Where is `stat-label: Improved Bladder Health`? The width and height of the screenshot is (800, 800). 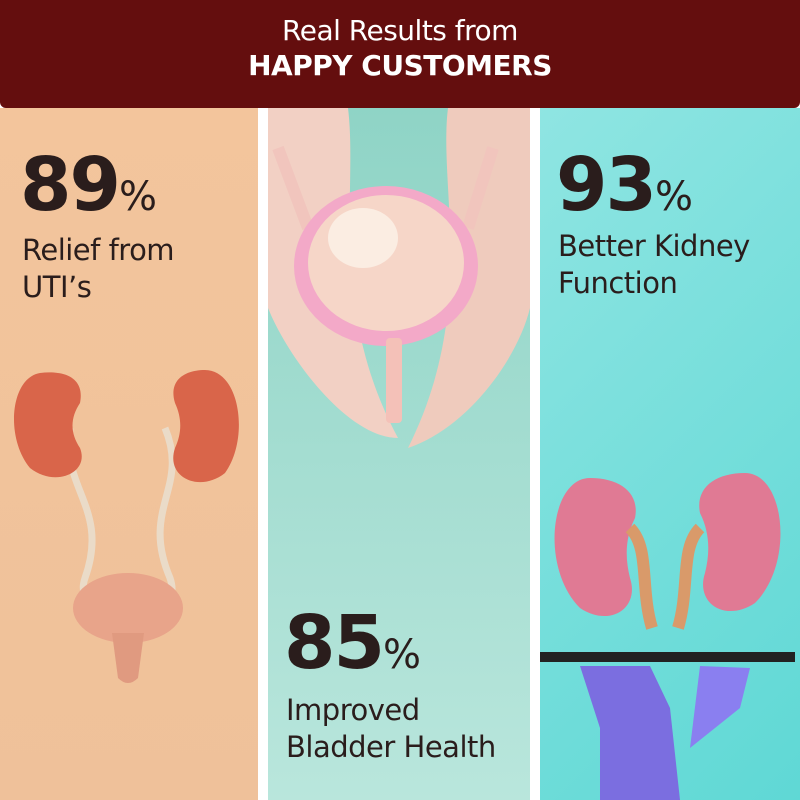 stat-label: Improved Bladder Health is located at coordinates (391, 728).